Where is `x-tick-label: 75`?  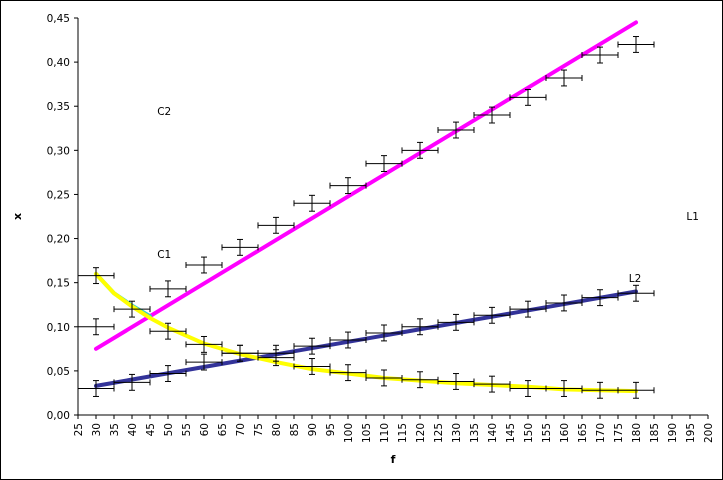
x-tick-label: 75 is located at coordinates (259, 429).